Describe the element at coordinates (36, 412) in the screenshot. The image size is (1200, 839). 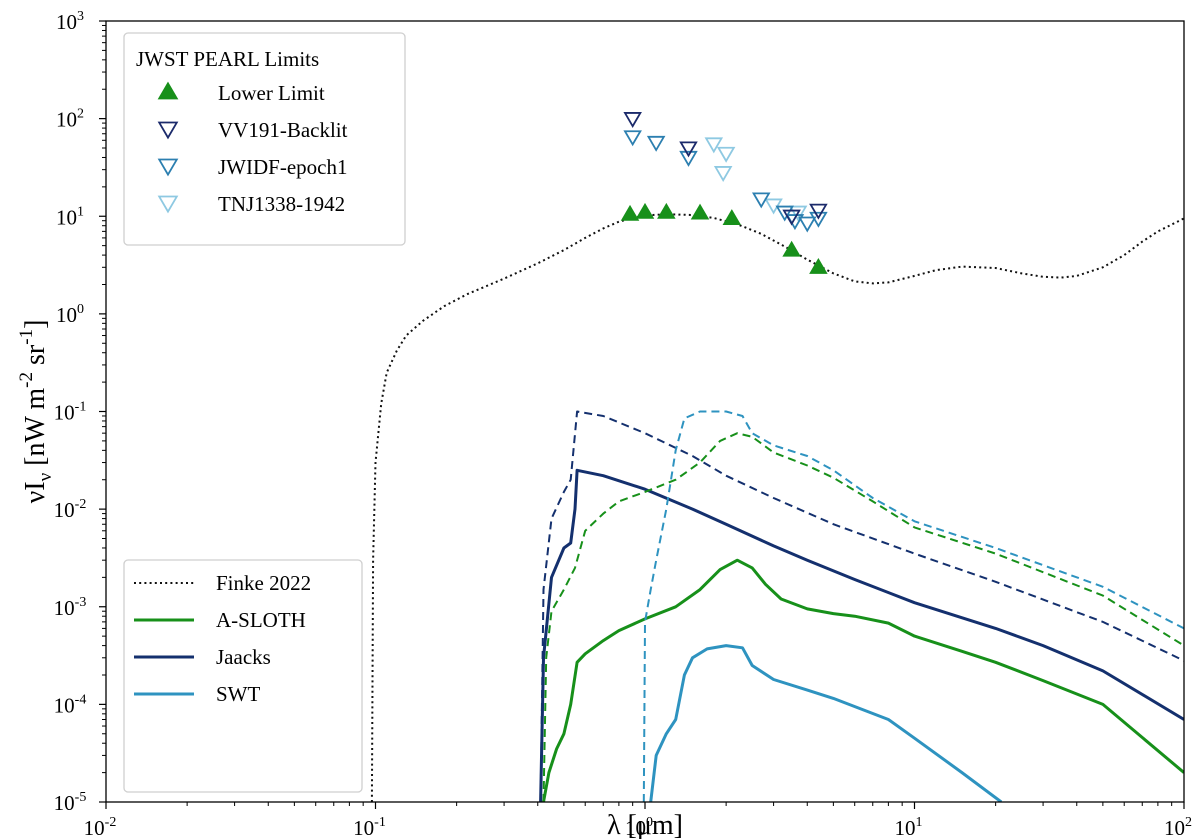
I see `y-axis-label: νIν [nW m-2 sr-1]` at that location.